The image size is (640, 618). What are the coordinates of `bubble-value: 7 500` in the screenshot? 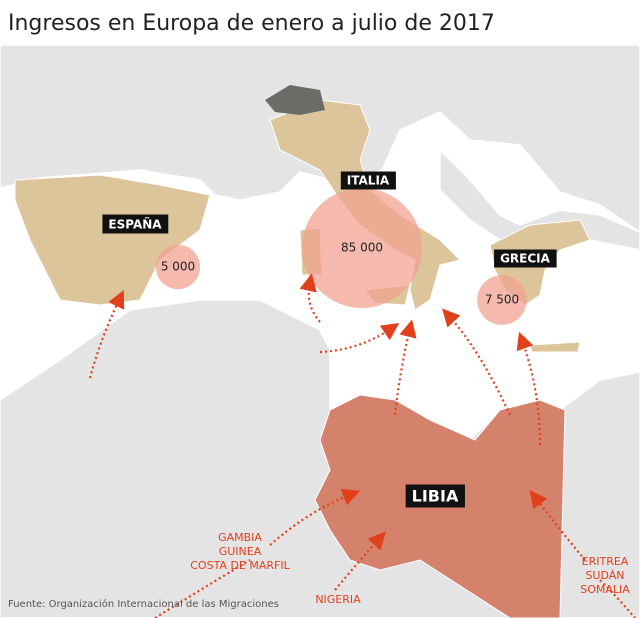 It's located at (502, 300).